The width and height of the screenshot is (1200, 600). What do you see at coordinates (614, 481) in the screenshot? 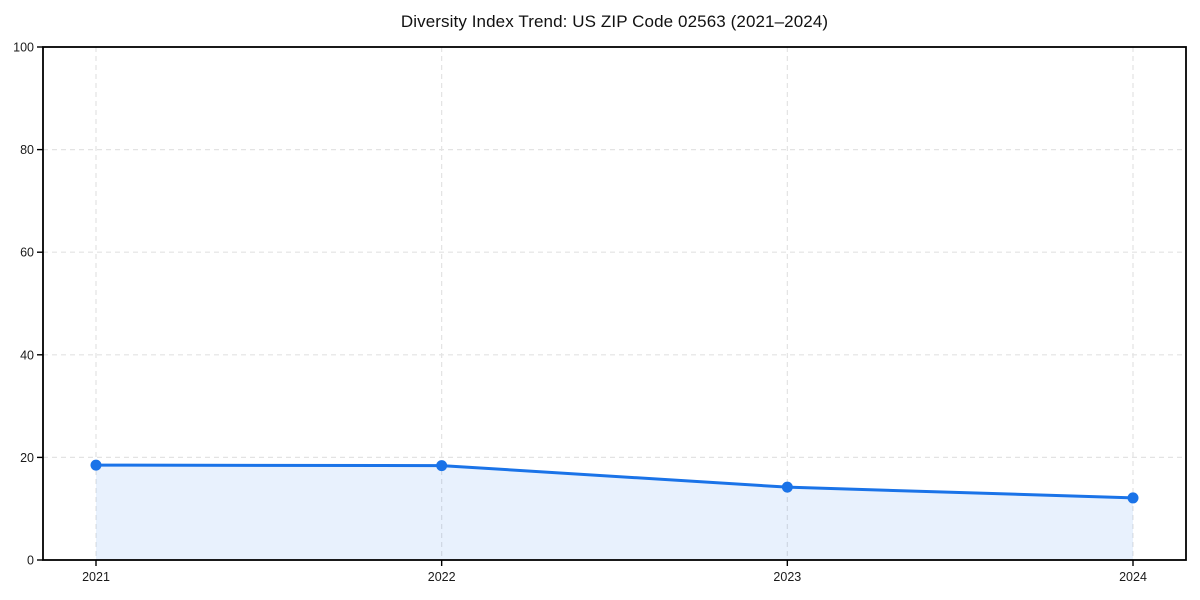
I see `trend-line` at bounding box center [614, 481].